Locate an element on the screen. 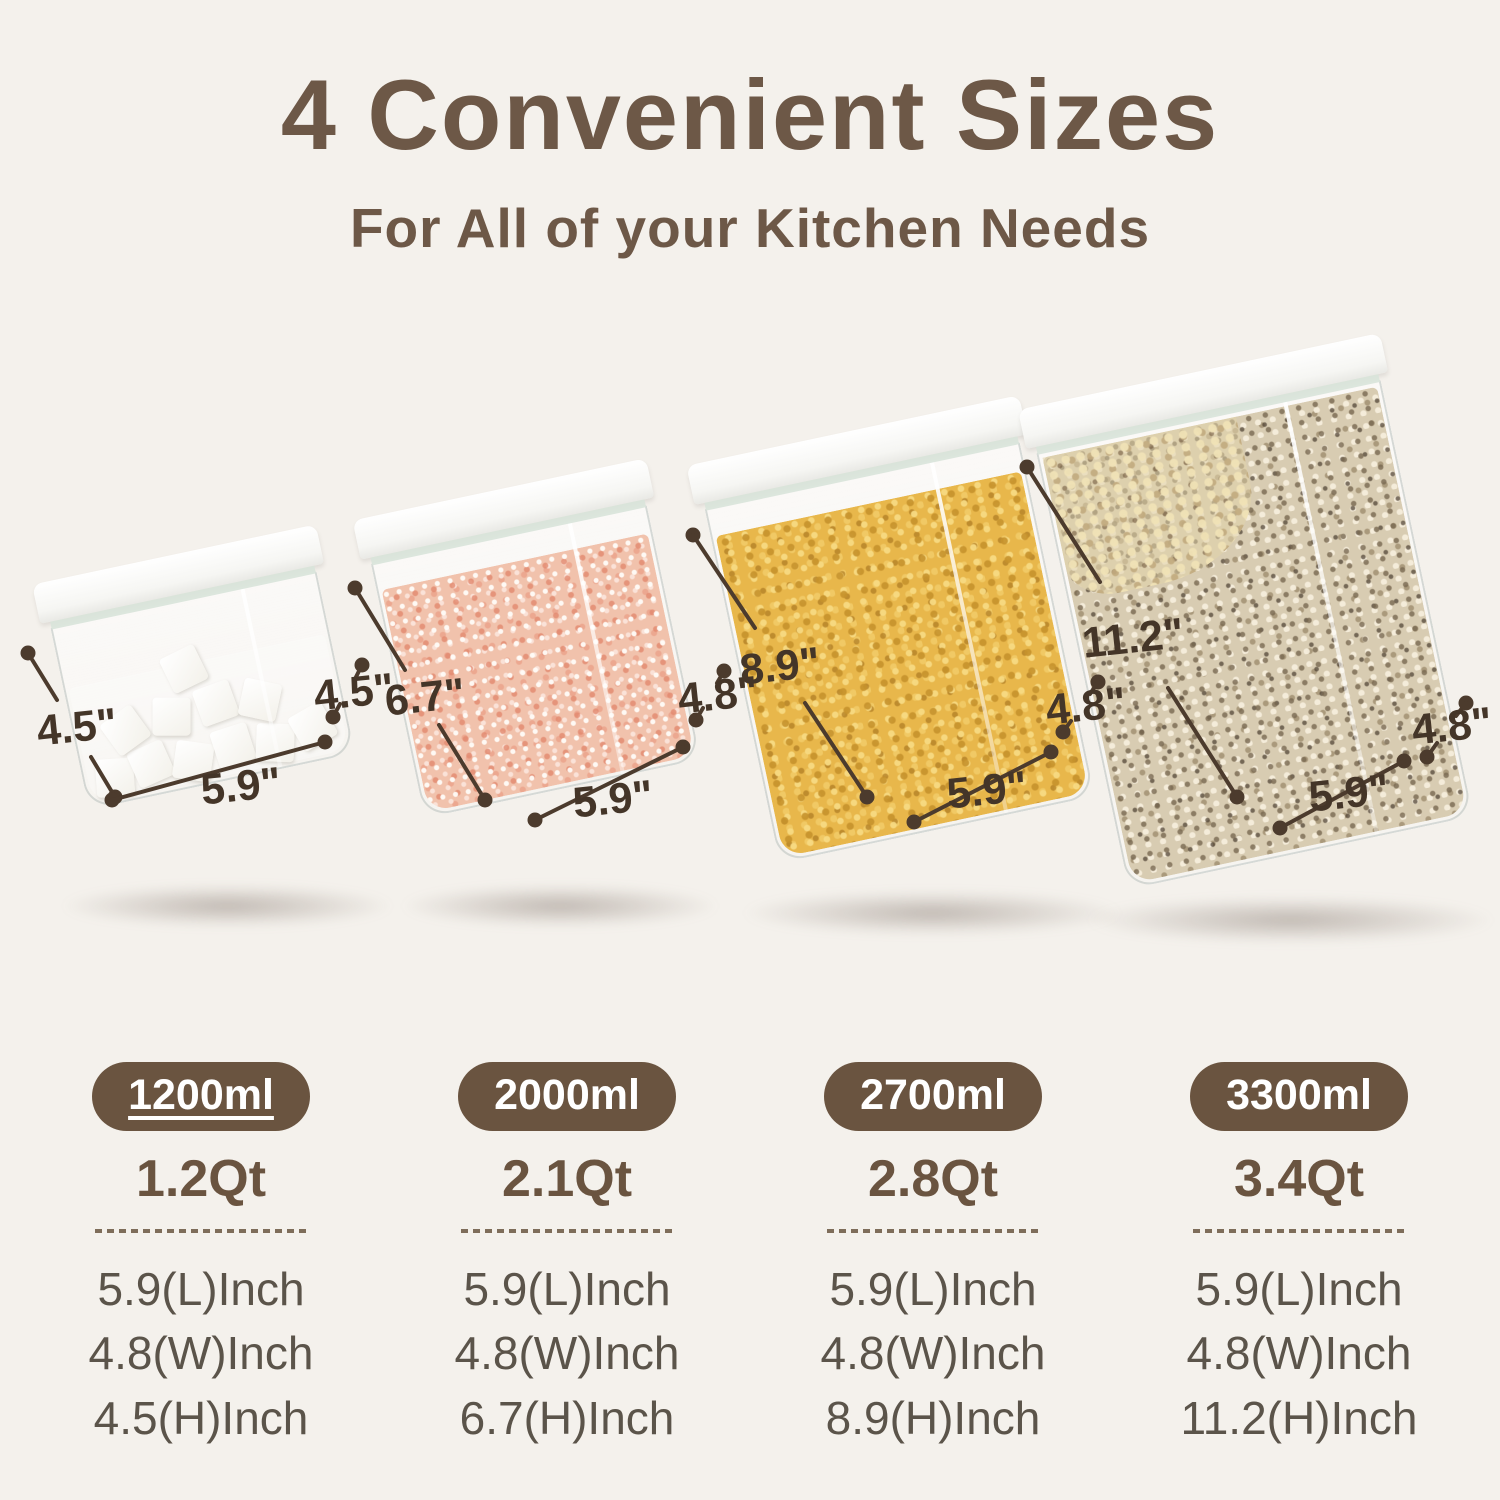  container-oat-muesli is located at coordinates (1245, 611).